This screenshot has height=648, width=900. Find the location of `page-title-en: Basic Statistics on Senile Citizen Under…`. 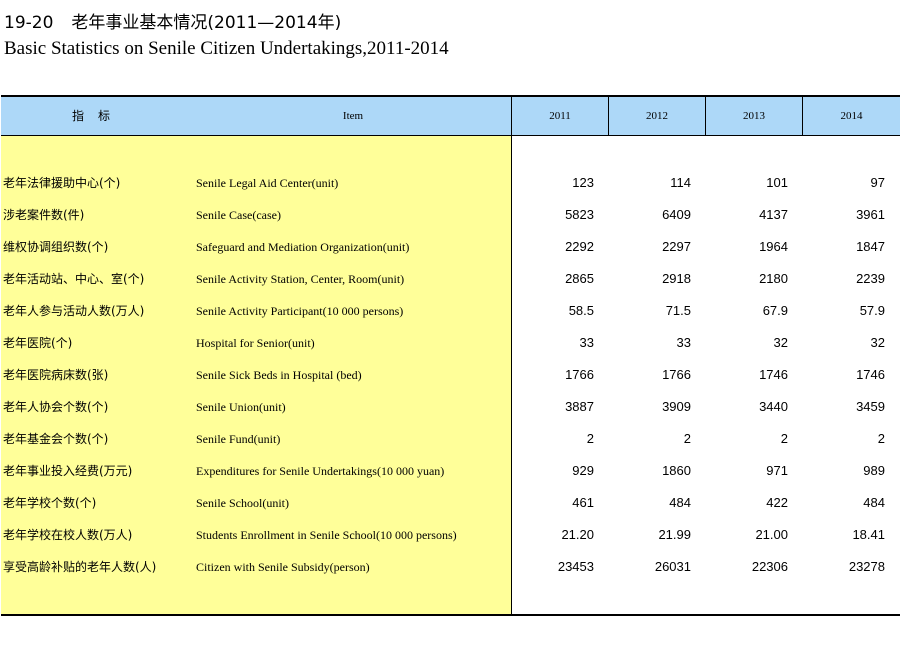

page-title-en: Basic Statistics on Senile Citizen Under… is located at coordinates (226, 48).